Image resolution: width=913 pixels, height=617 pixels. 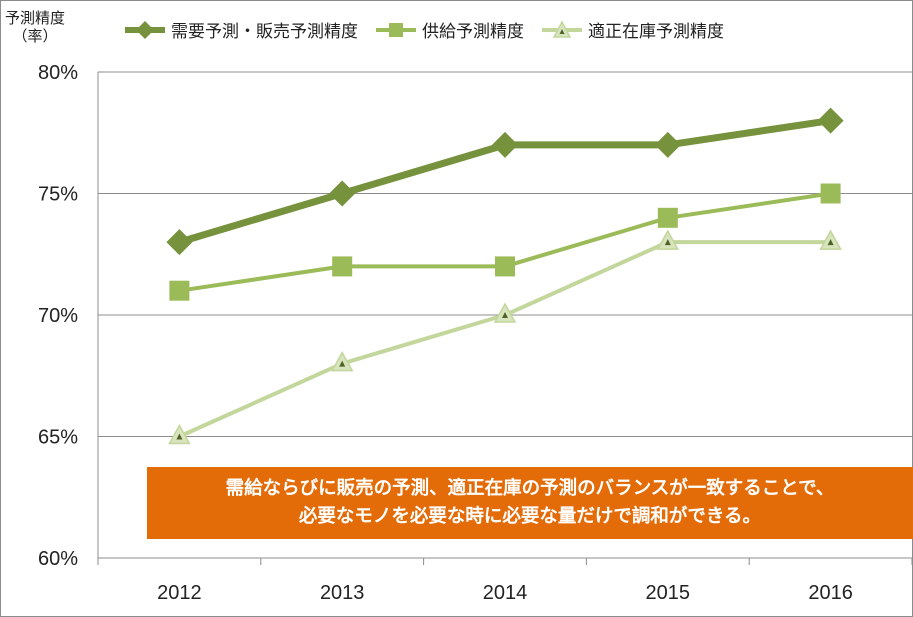 I want to click on legend-label-inventory: 適正在庫予測精度, so click(x=656, y=32).